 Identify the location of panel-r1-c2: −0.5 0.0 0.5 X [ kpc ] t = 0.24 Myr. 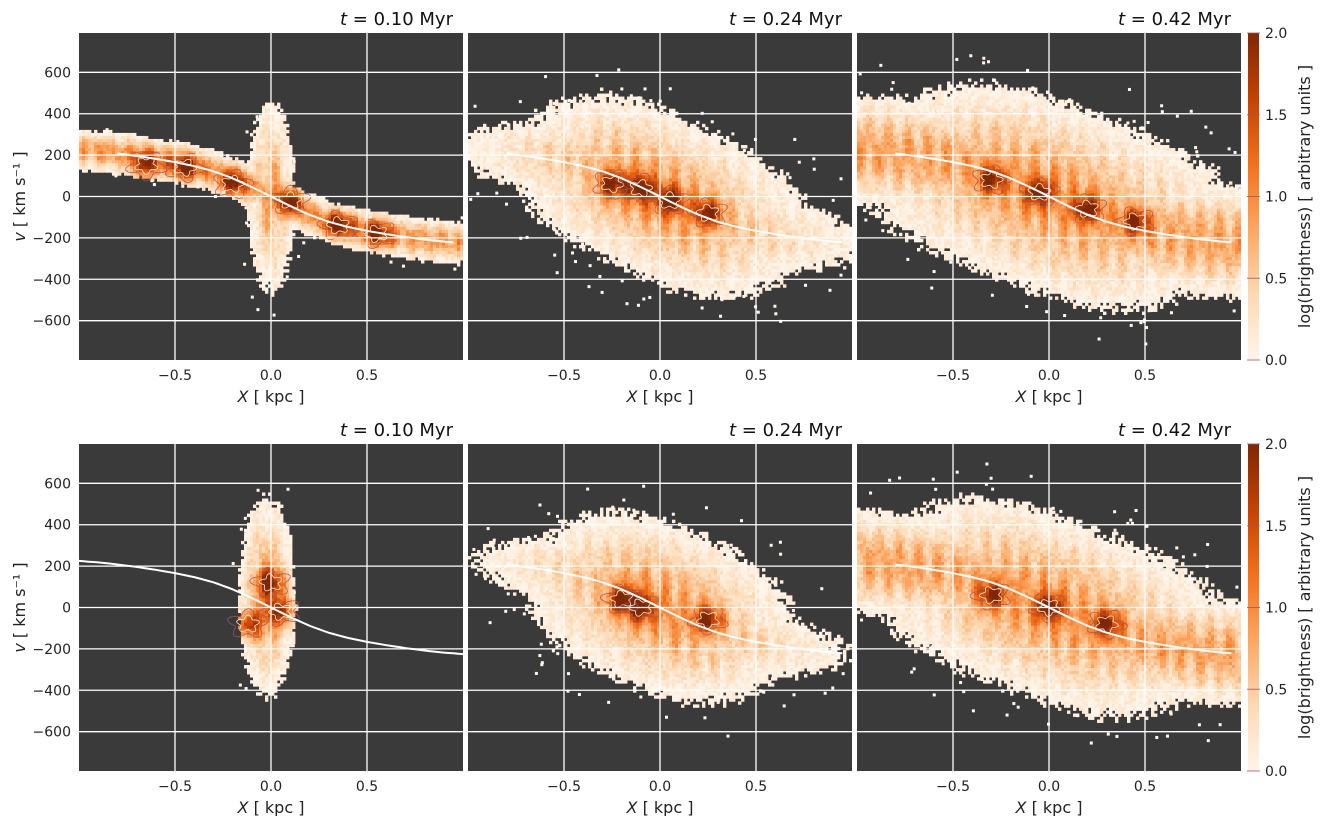
(660, 207).